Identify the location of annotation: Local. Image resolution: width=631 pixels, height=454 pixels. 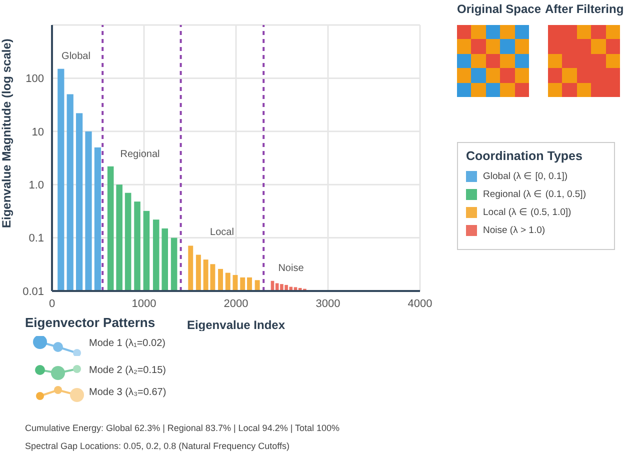
(222, 232).